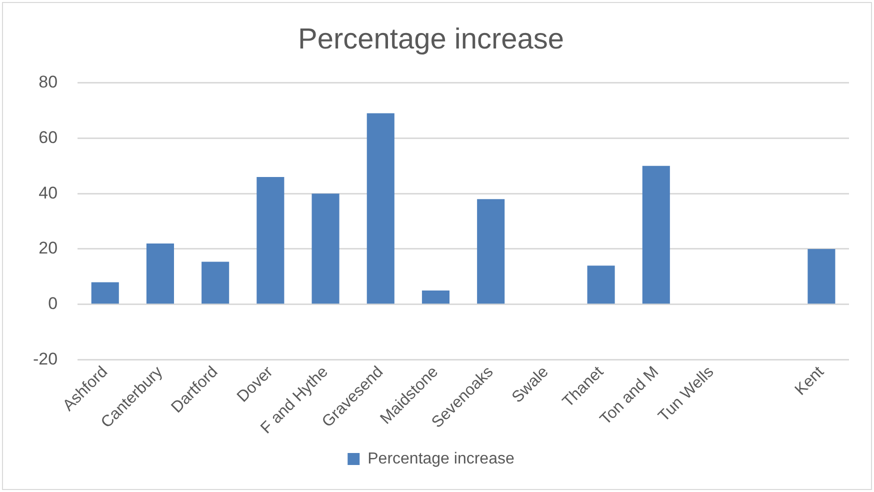 The image size is (874, 492). I want to click on y-tick-label: 40, so click(48, 192).